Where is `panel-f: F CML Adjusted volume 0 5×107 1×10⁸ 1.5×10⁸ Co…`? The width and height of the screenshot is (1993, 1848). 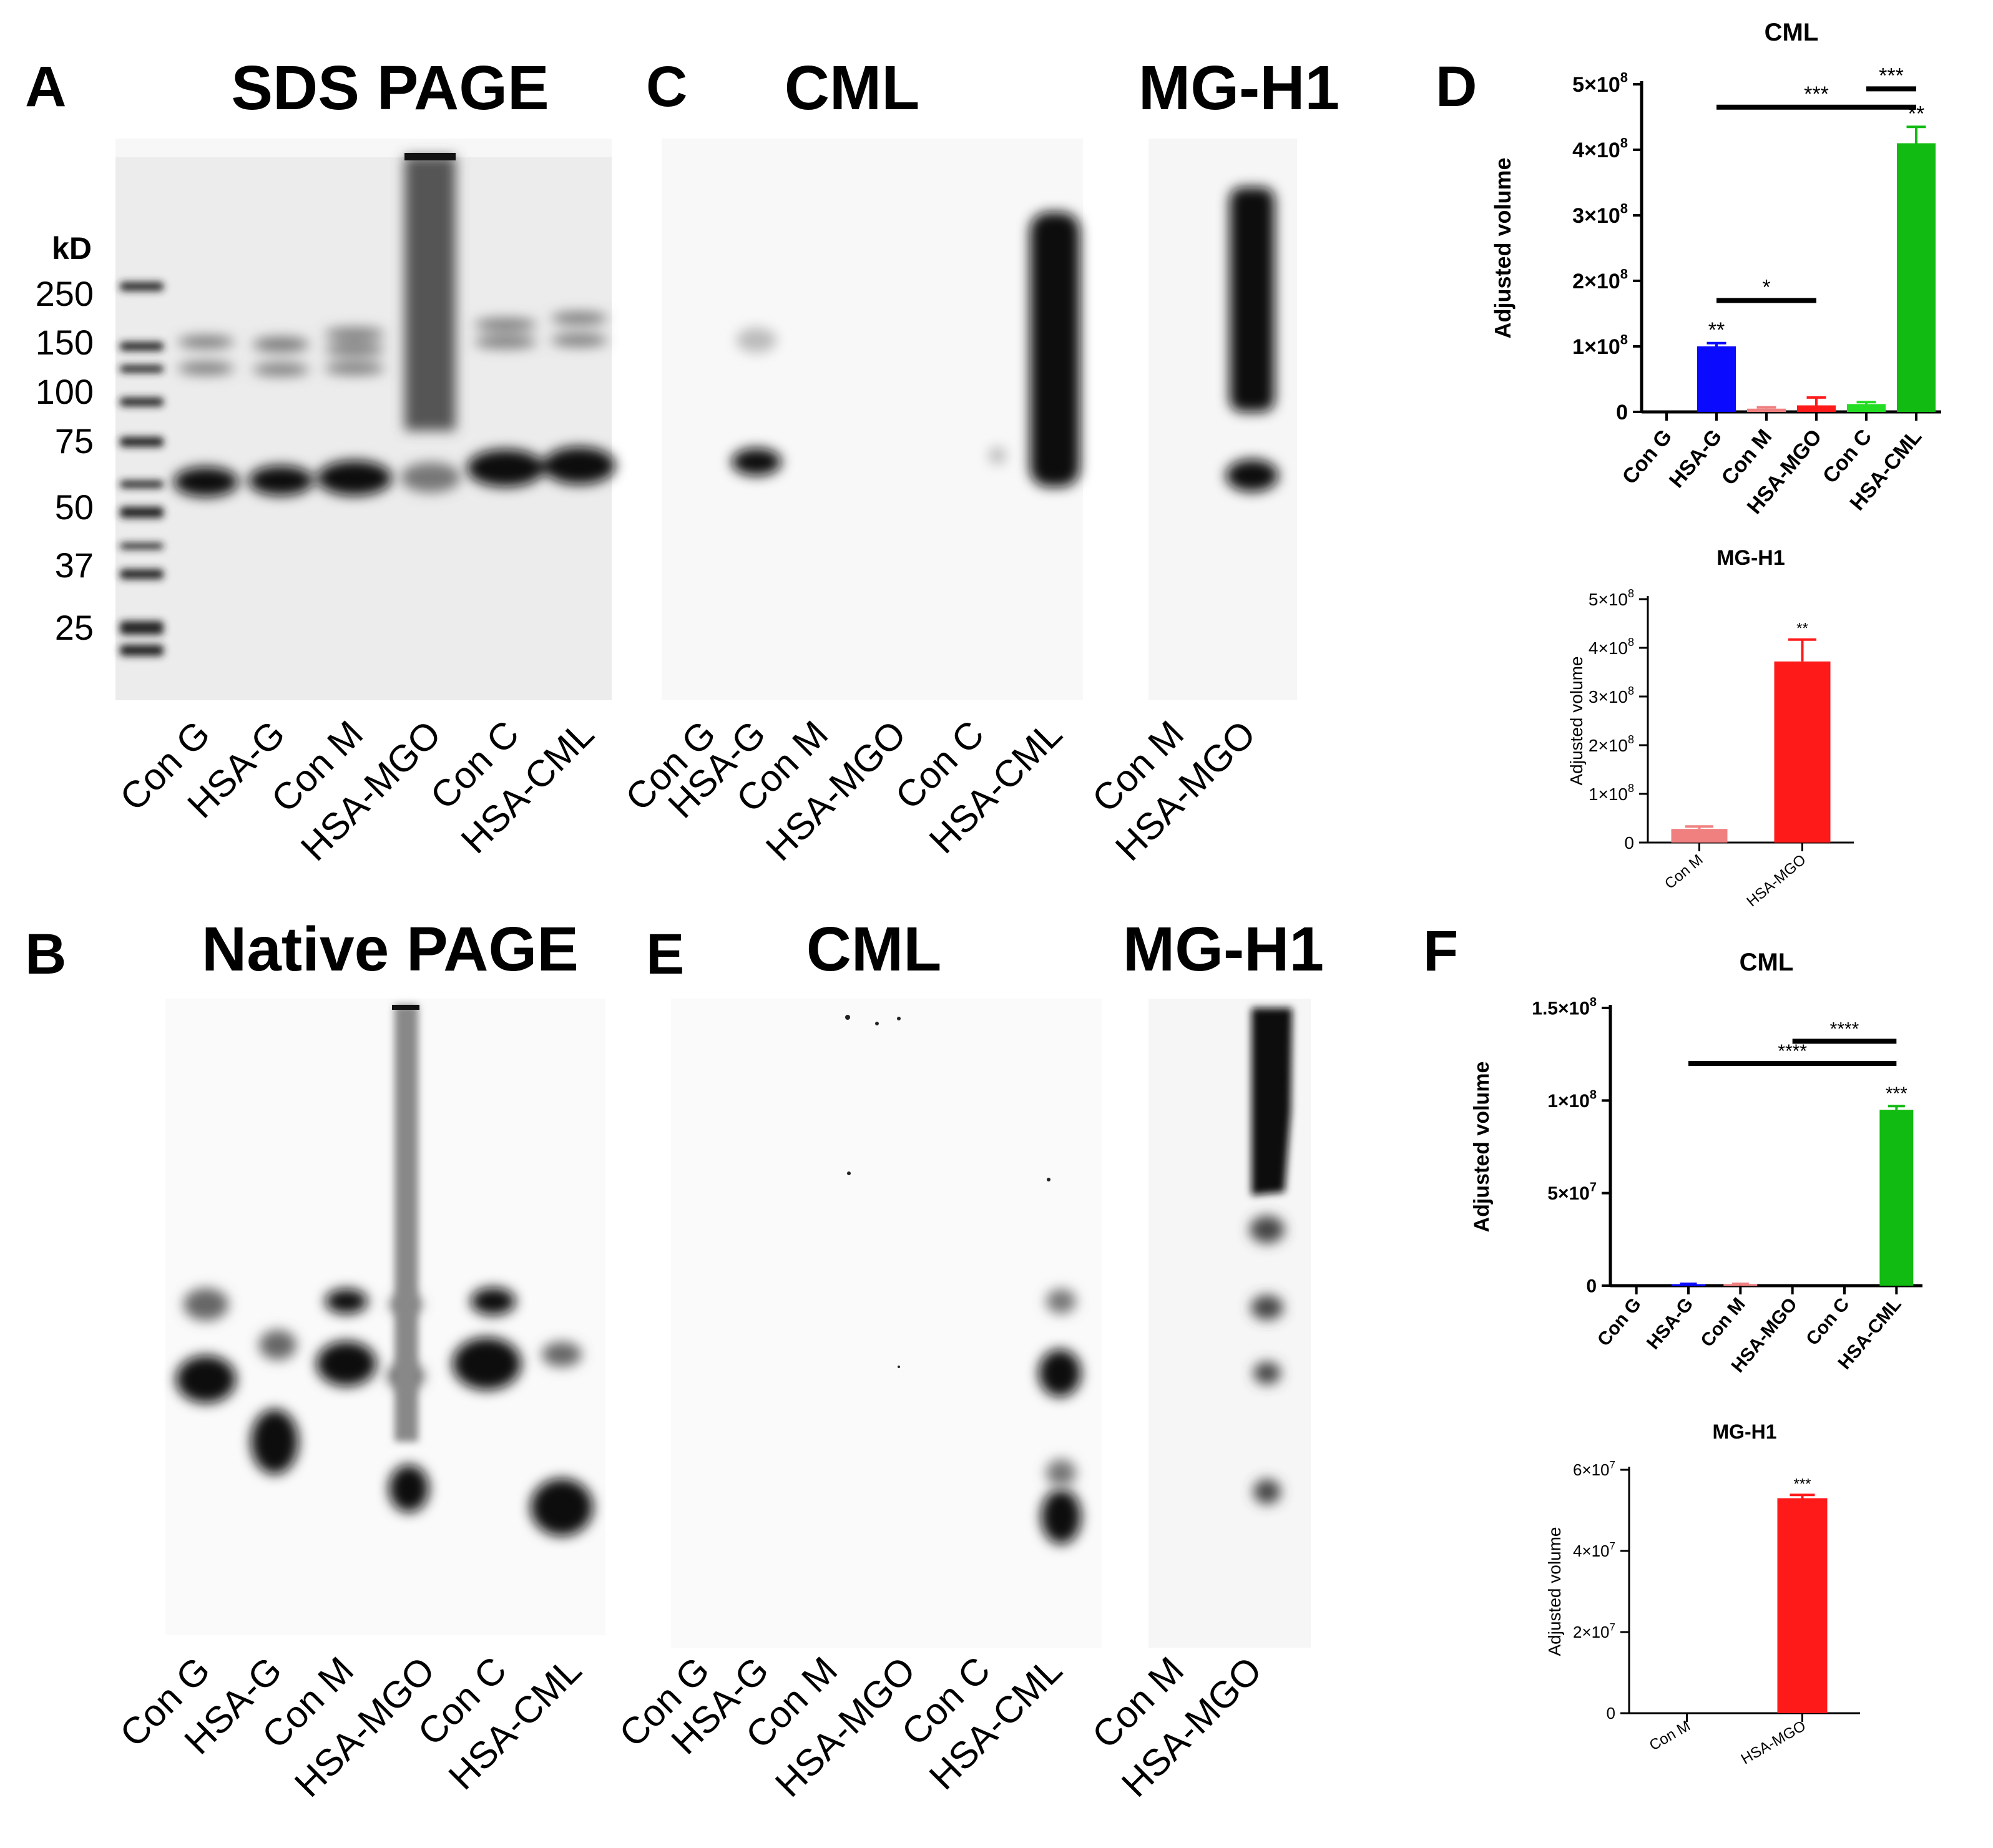 panel-f: F CML Adjusted volume 0 5×107 1×10⁸ 1.5×10⁸ Co… is located at coordinates (1672, 1343).